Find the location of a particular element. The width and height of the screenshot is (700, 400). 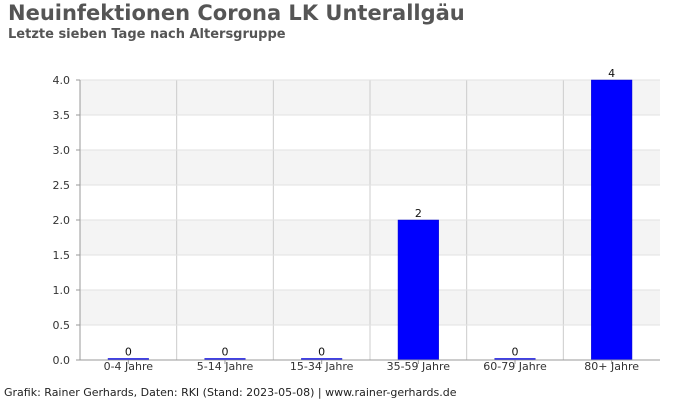

x-tick-label: 5-14 Jahre is located at coordinates (225, 366).